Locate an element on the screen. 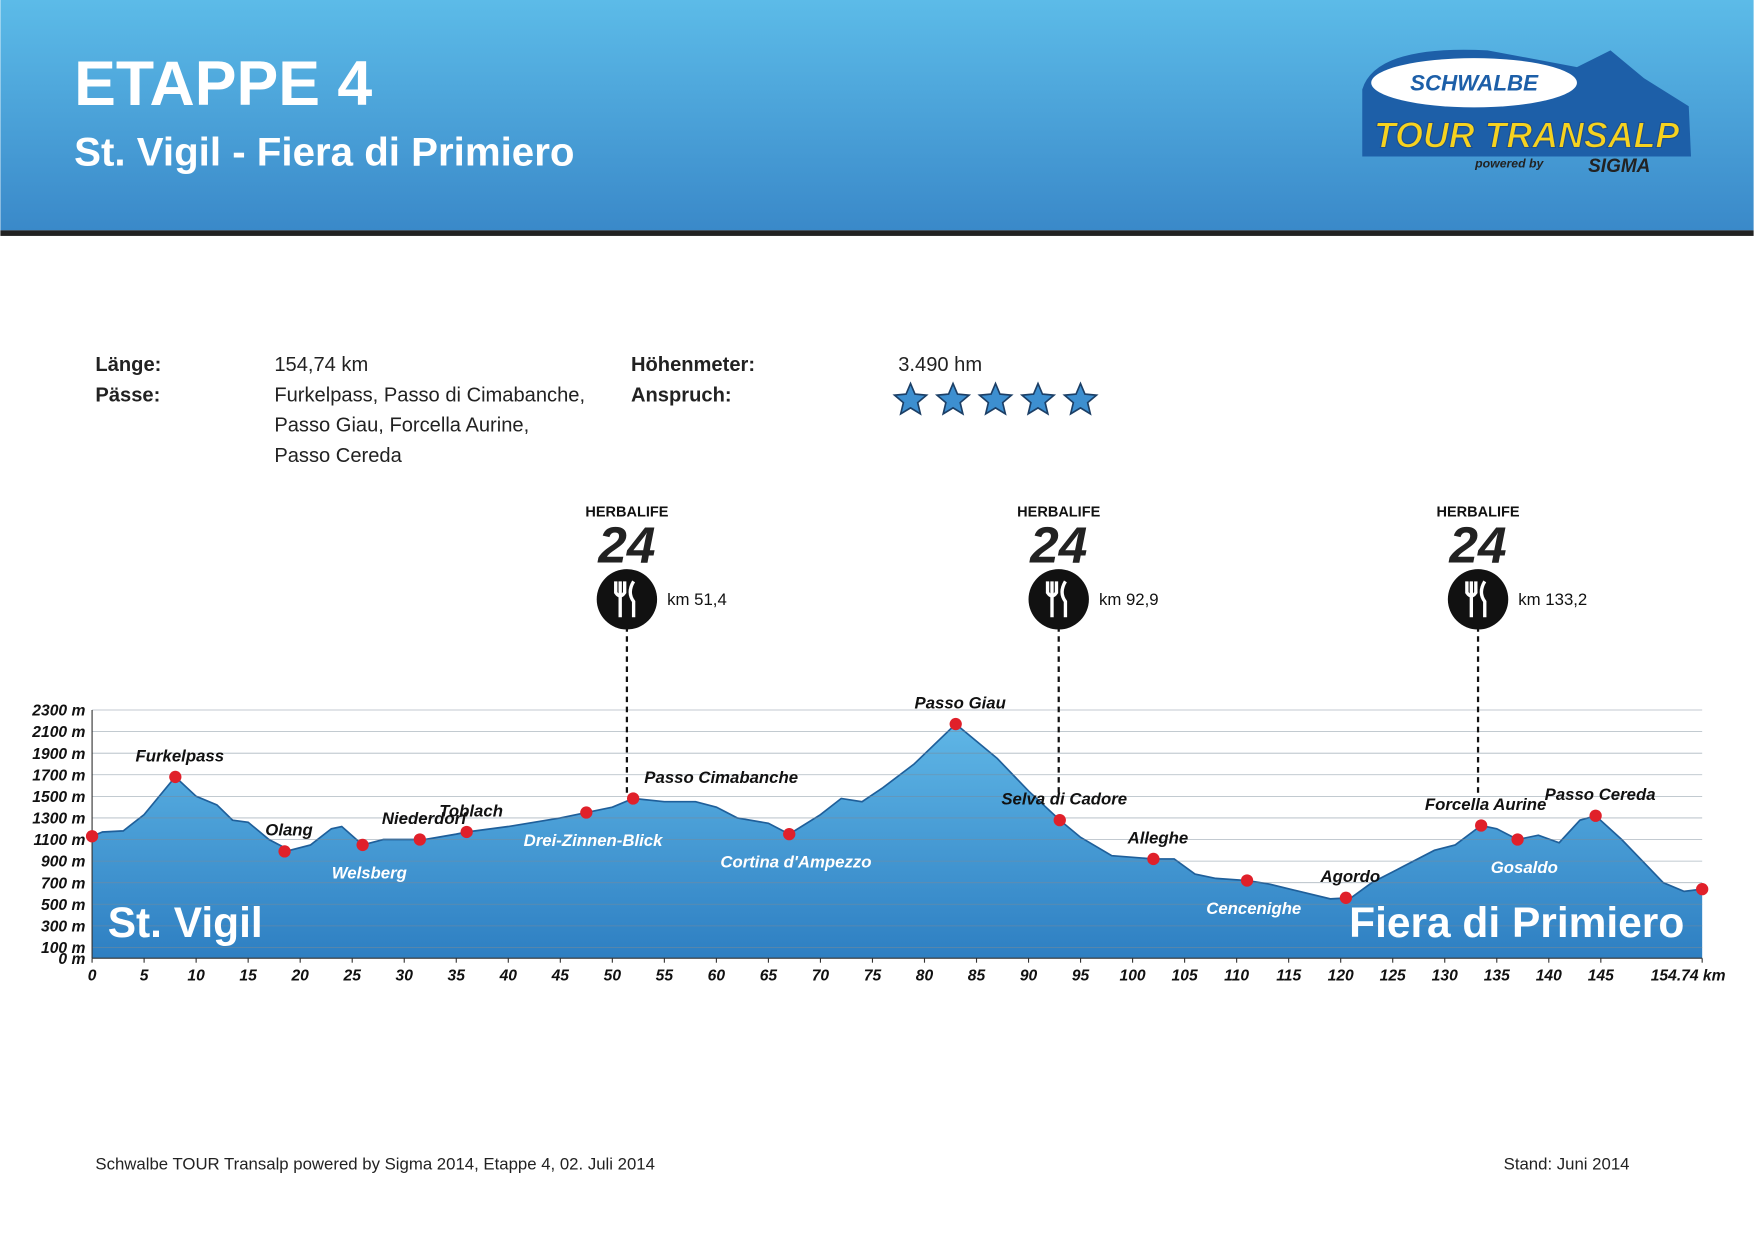 This screenshot has width=1754, height=1240. y-tick-label: 900 m is located at coordinates (63, 862).